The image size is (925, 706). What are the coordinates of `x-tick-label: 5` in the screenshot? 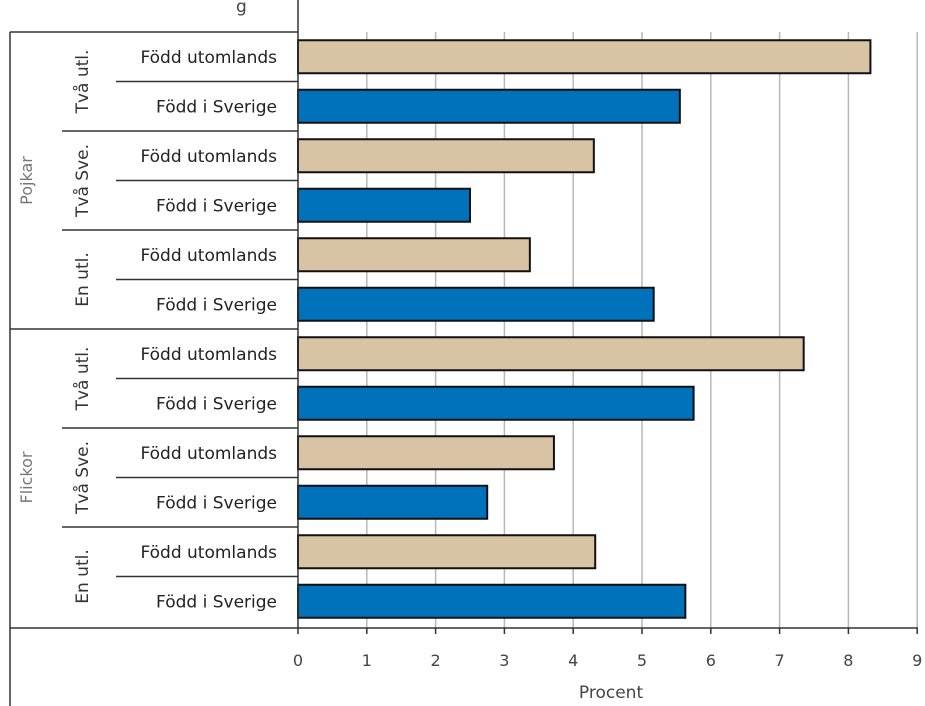 It's located at (642, 660).